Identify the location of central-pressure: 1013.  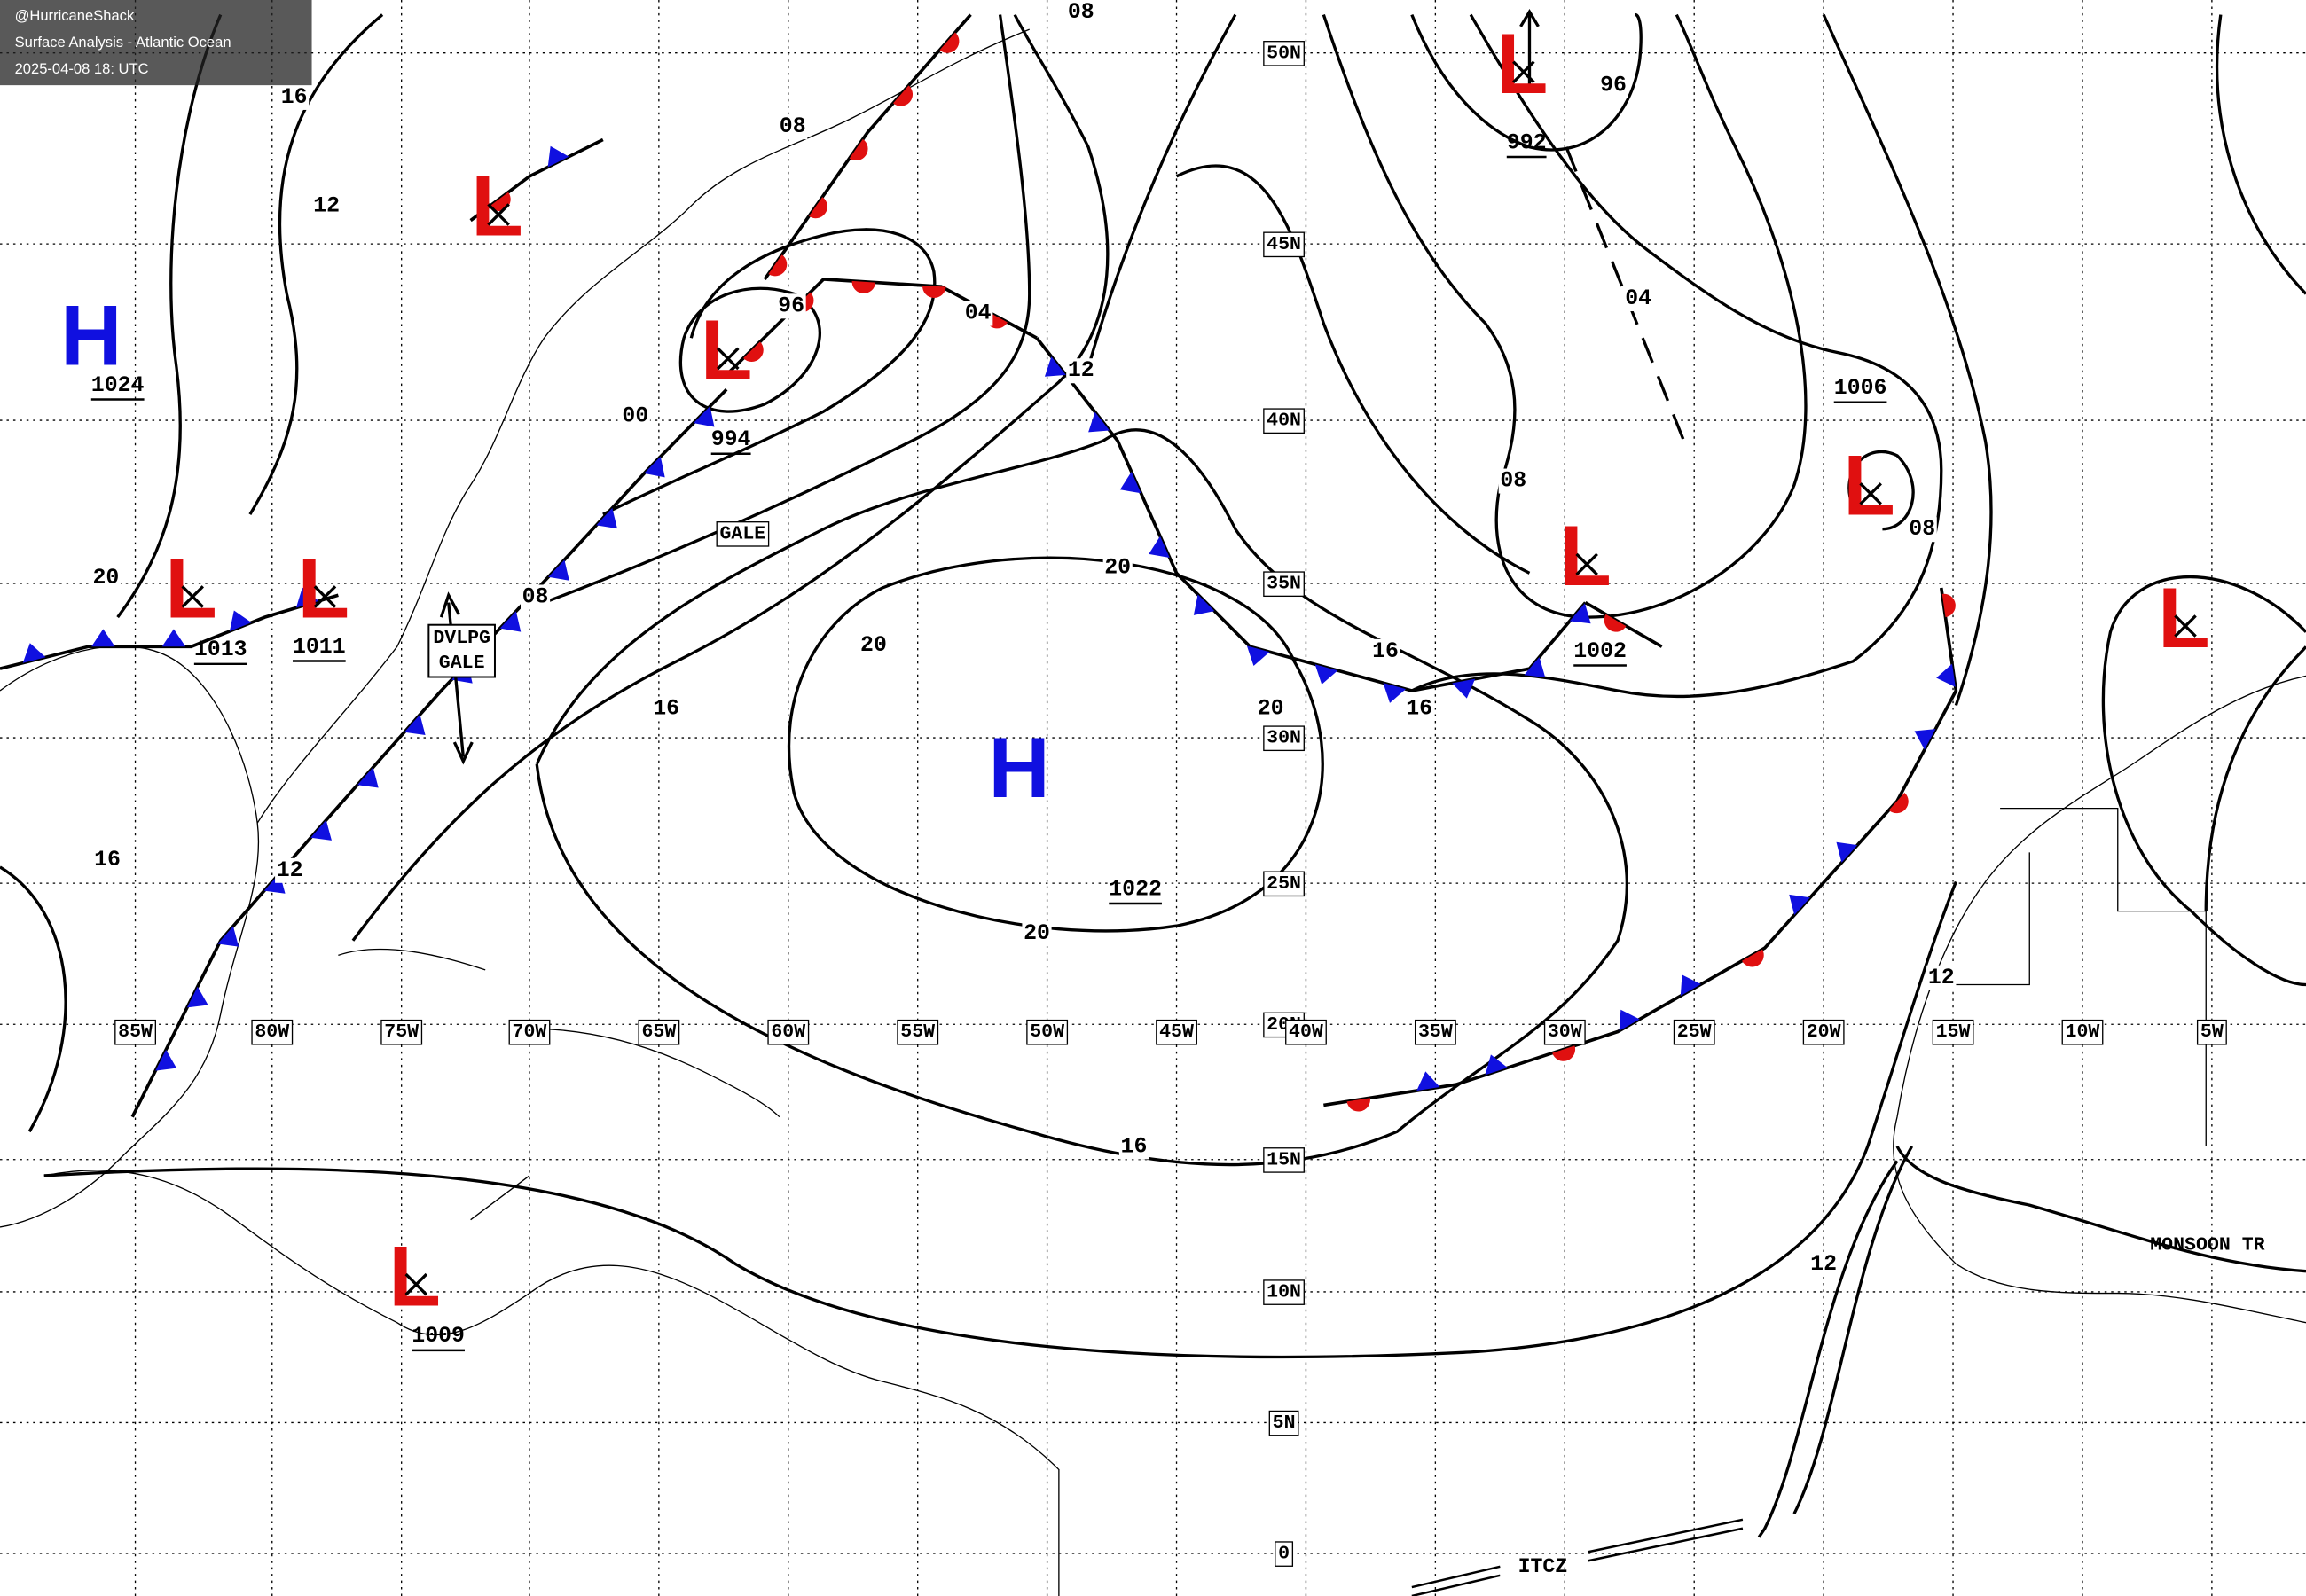
(220, 650).